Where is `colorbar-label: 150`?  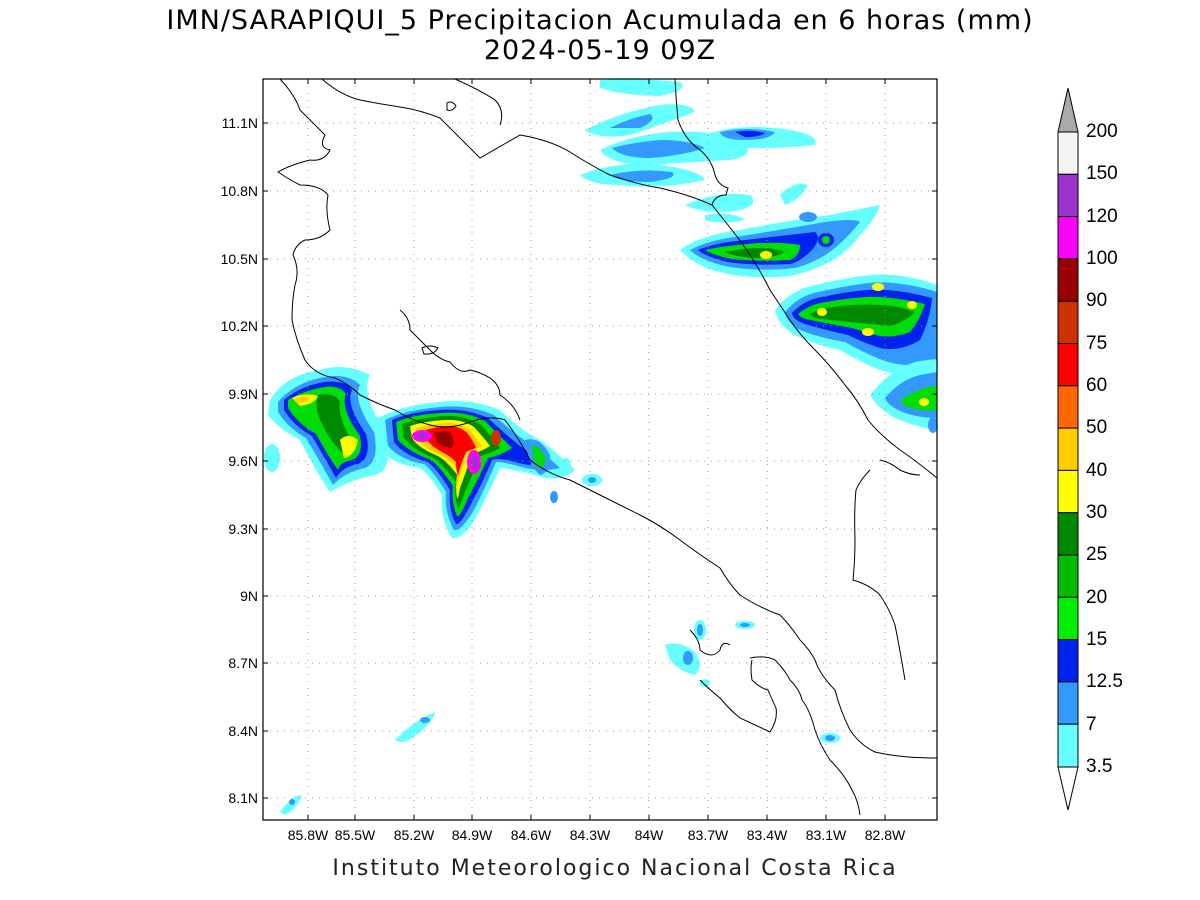 colorbar-label: 150 is located at coordinates (1102, 173).